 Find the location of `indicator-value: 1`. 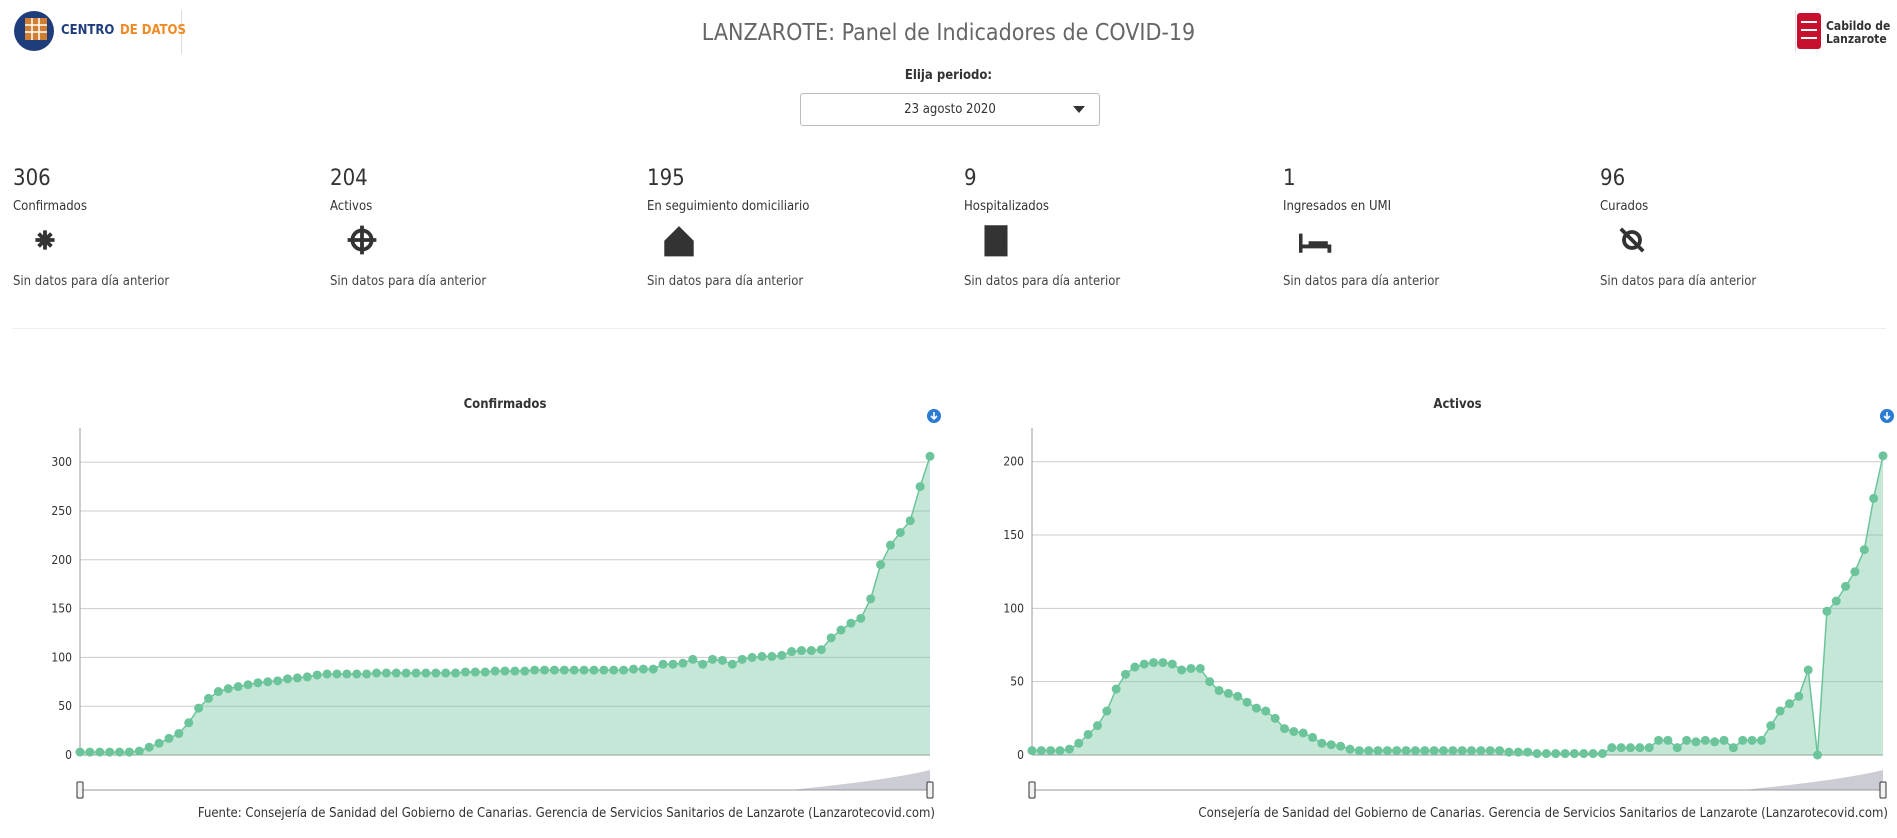

indicator-value: 1 is located at coordinates (1289, 178).